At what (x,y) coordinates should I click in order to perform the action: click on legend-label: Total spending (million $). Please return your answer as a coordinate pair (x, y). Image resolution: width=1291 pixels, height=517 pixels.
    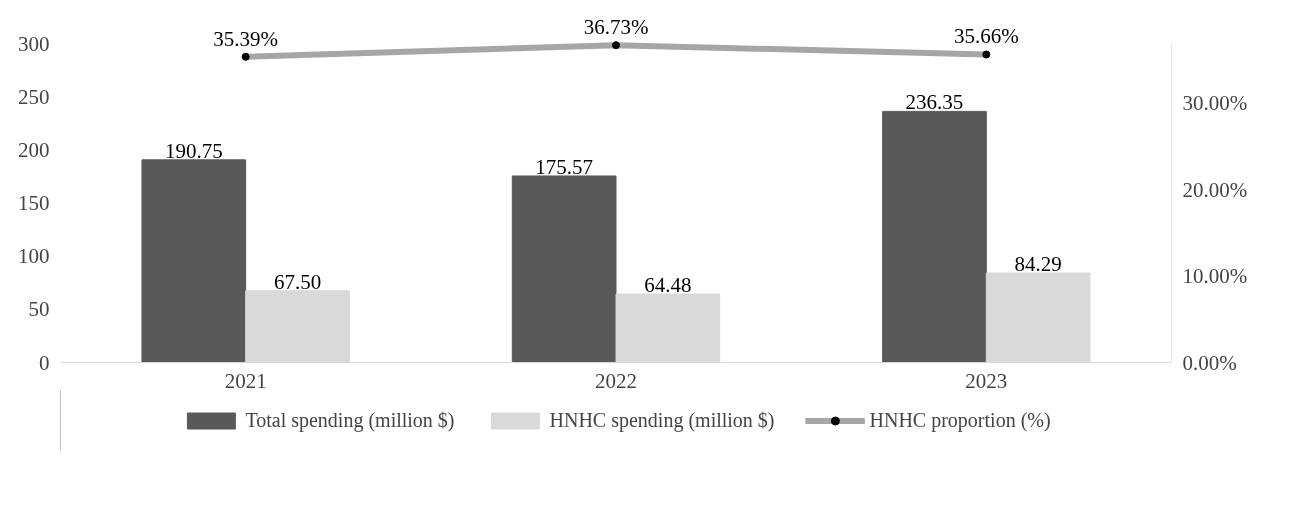
    Looking at the image, I should click on (350, 420).